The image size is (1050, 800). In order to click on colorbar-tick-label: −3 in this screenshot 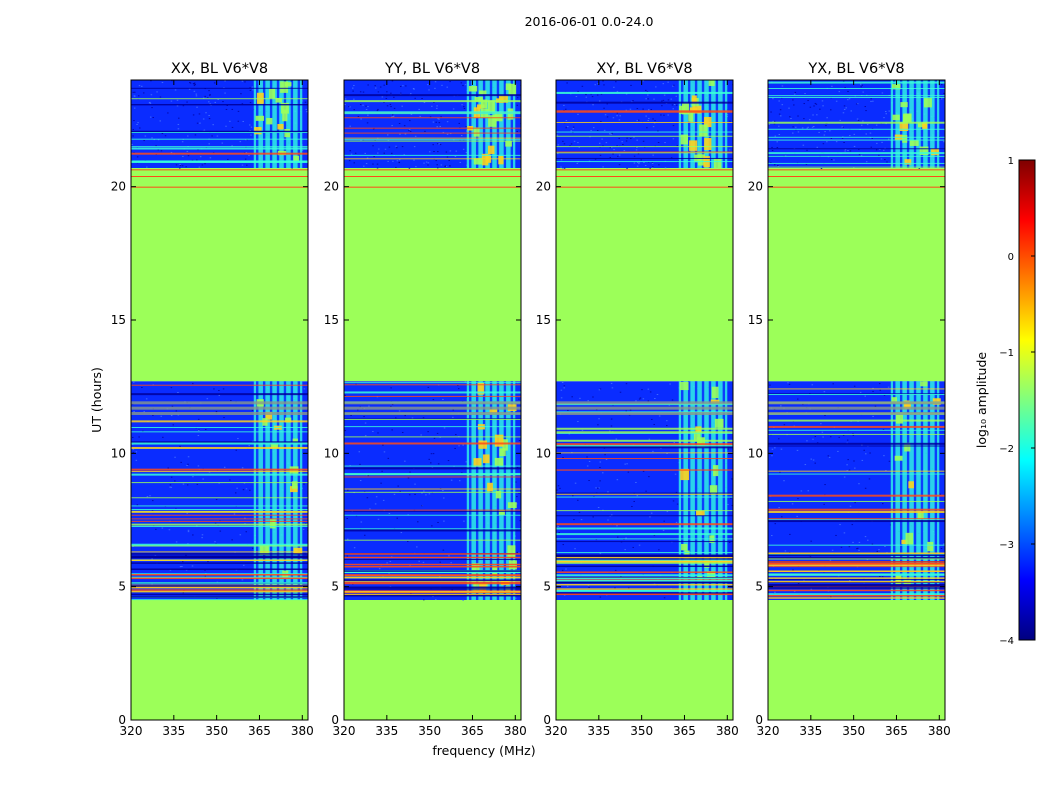, I will do `click(1006, 545)`.